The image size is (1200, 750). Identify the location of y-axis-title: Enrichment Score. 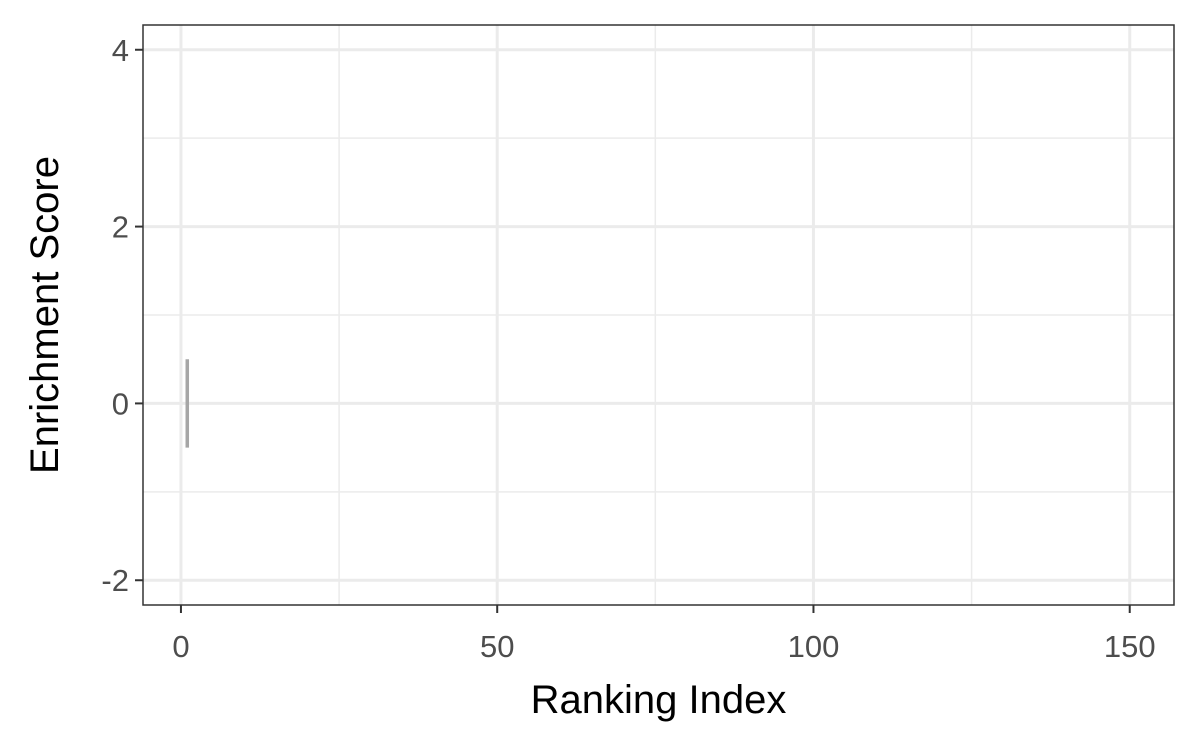
(45, 315).